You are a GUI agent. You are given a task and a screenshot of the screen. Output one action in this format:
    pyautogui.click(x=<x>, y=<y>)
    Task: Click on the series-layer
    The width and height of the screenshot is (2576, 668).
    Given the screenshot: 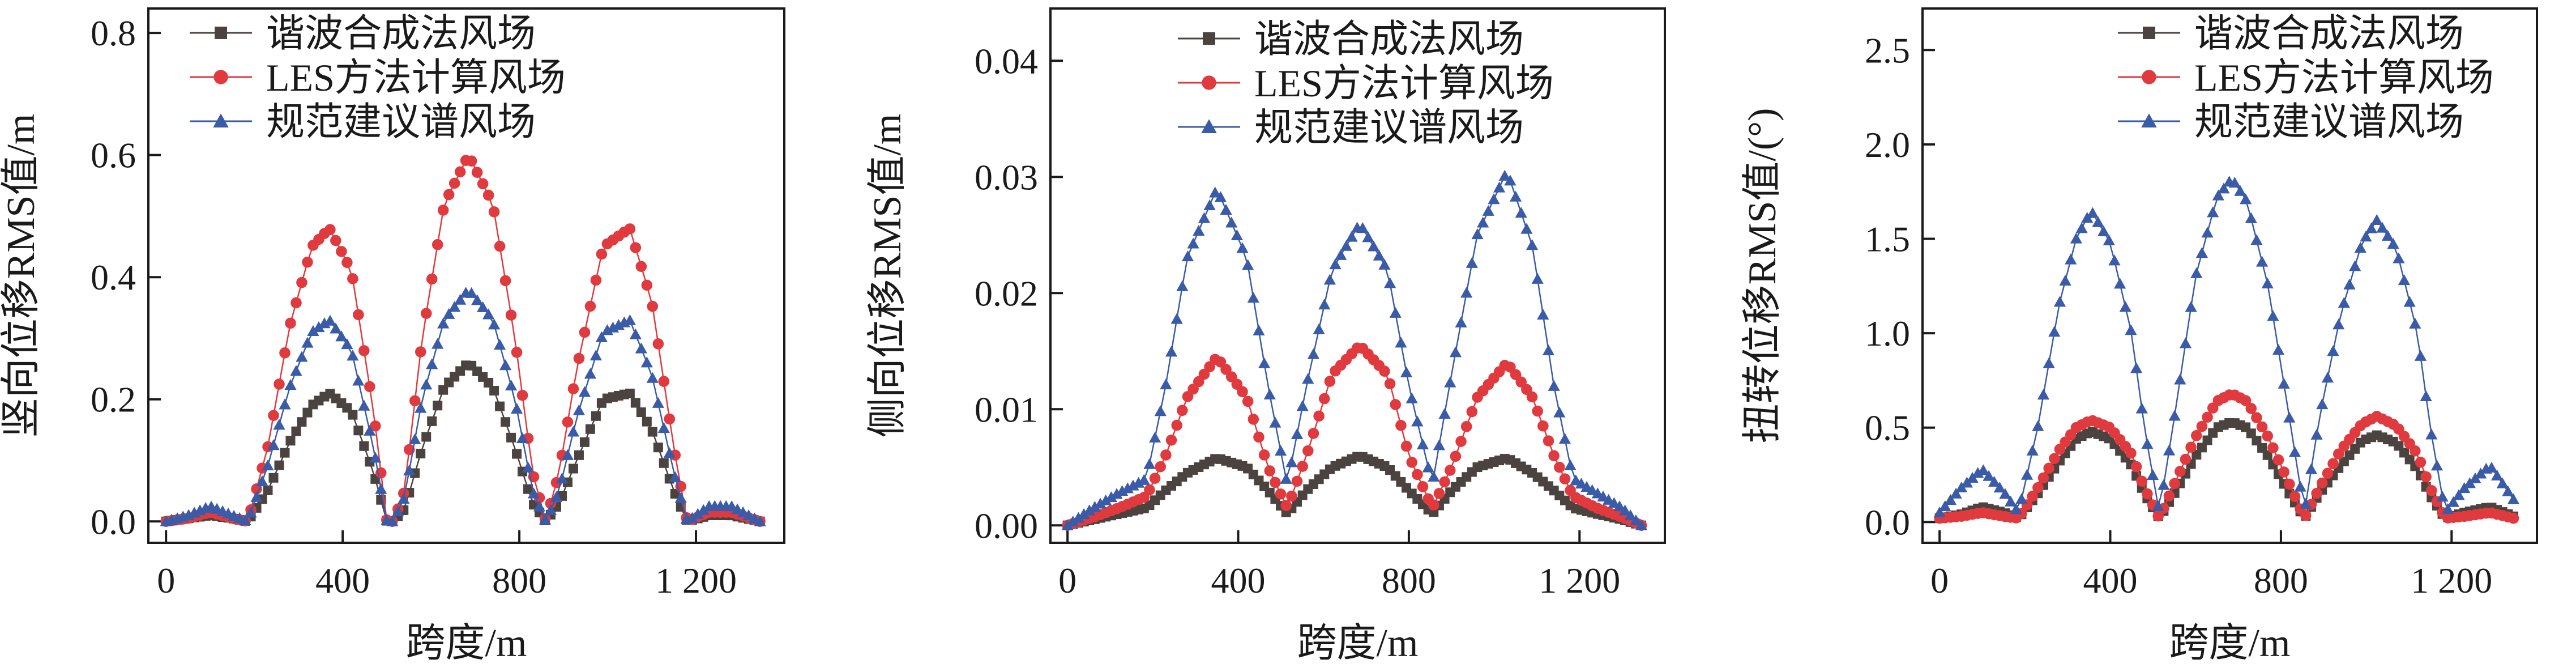 What is the action you would take?
    pyautogui.click(x=463, y=341)
    